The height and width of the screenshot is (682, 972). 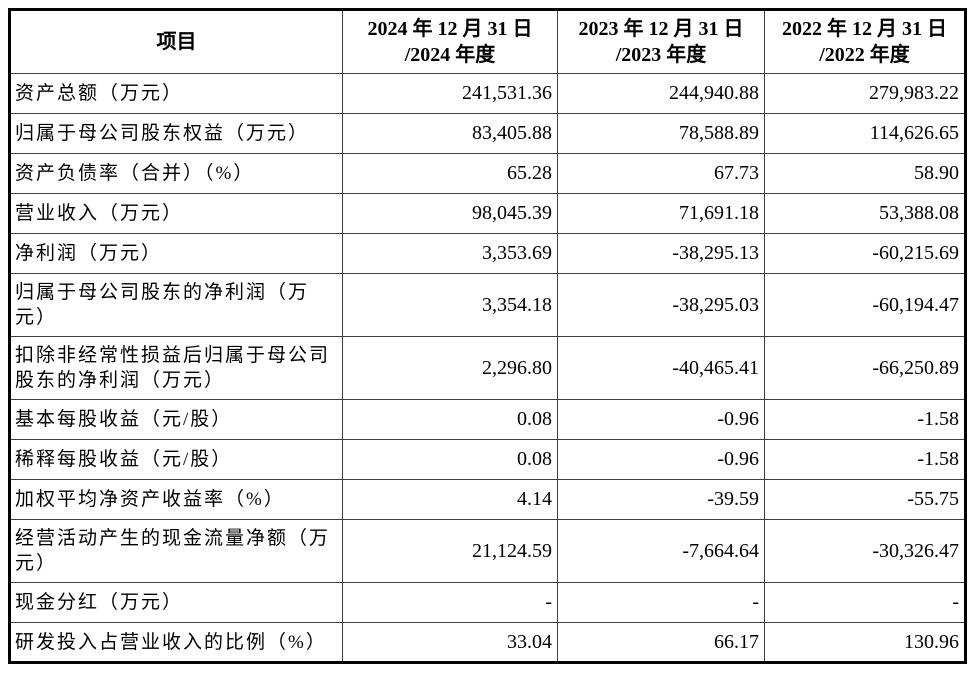 What do you see at coordinates (450, 253) in the screenshot?
I see `cell-value: 3,353.69` at bounding box center [450, 253].